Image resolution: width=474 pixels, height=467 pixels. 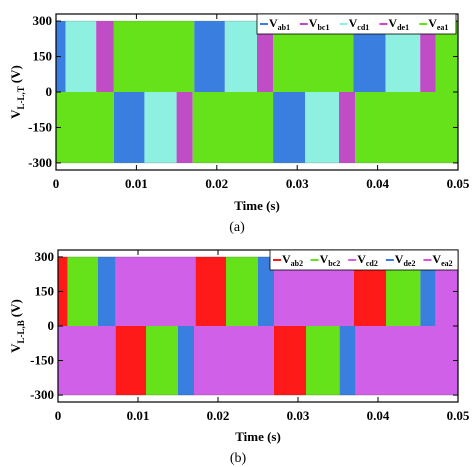 What do you see at coordinates (443, 27) in the screenshot?
I see `legend-entry-sub: ea1` at bounding box center [443, 27].